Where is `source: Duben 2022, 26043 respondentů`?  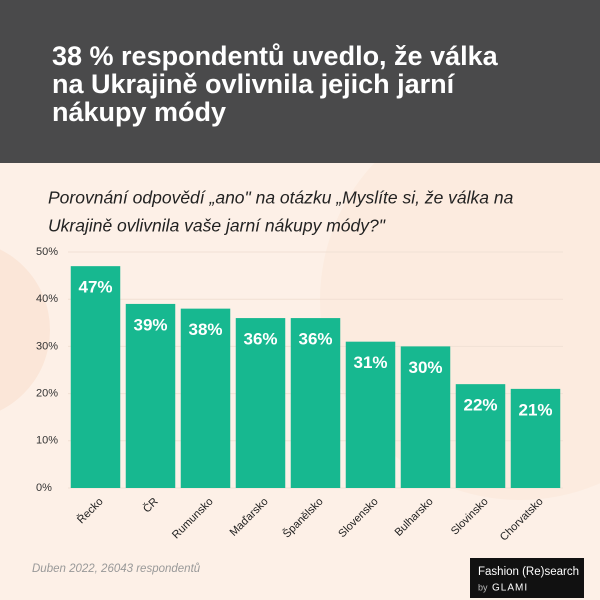 source: Duben 2022, 26043 respondentů is located at coordinates (116, 569).